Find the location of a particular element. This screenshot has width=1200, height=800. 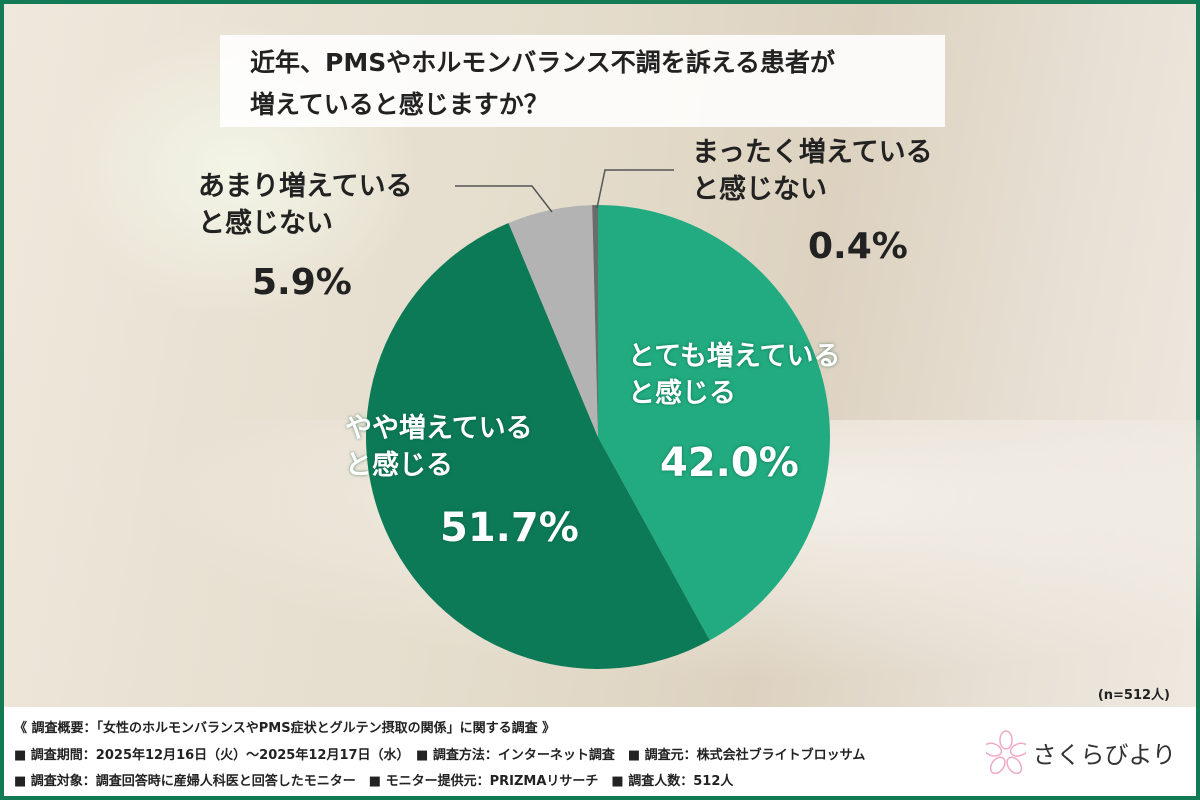

title-box is located at coordinates (582, 81).